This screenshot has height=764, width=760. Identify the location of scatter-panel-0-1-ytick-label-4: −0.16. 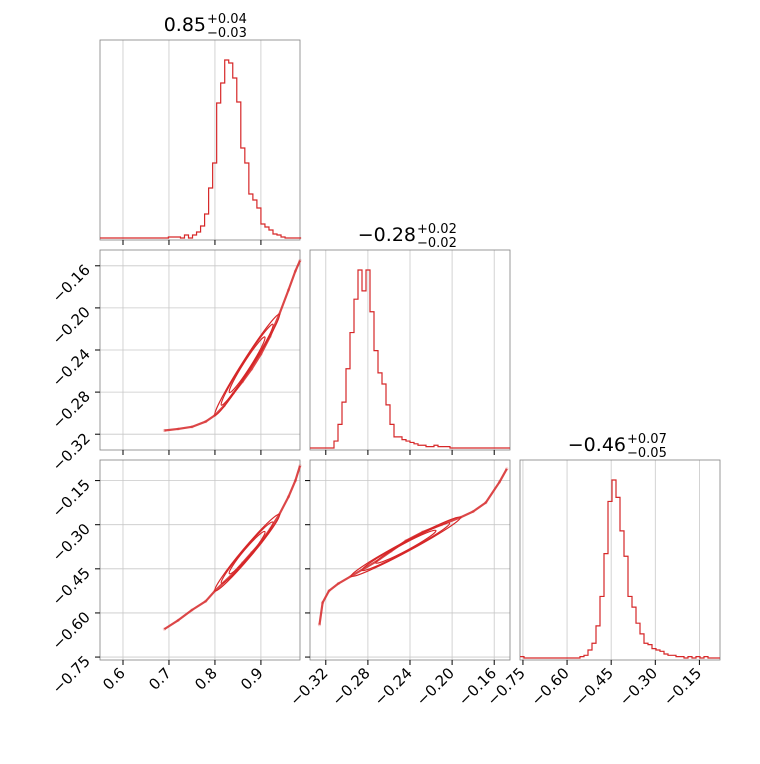
(71, 283).